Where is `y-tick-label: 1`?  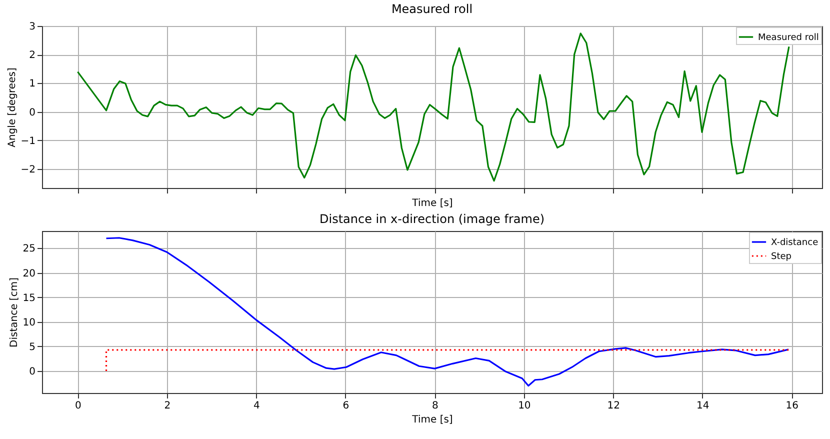 y-tick-label: 1 is located at coordinates (32, 84).